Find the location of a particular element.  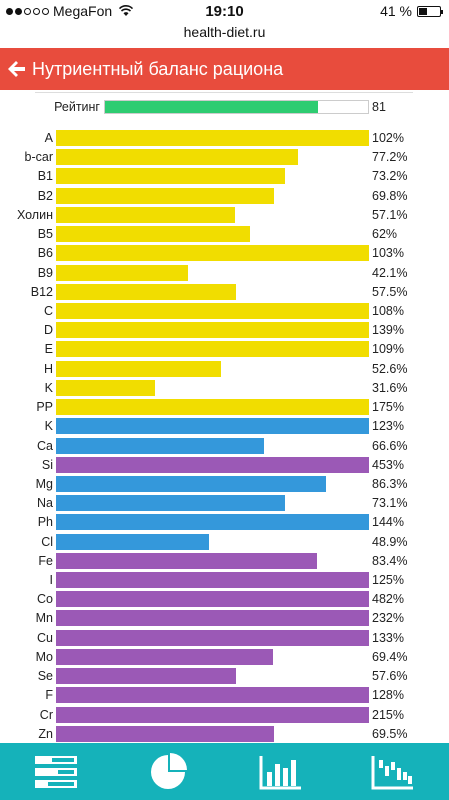

nutrient-percent: 57.1% is located at coordinates (390, 214).